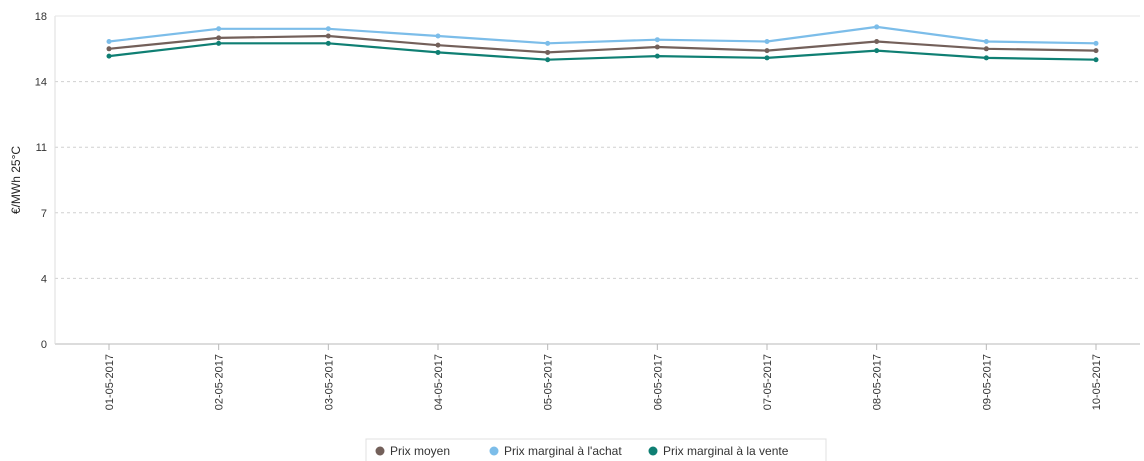 The height and width of the screenshot is (461, 1144). I want to click on y-axis-title: €/MWh 25°C, so click(16, 180).